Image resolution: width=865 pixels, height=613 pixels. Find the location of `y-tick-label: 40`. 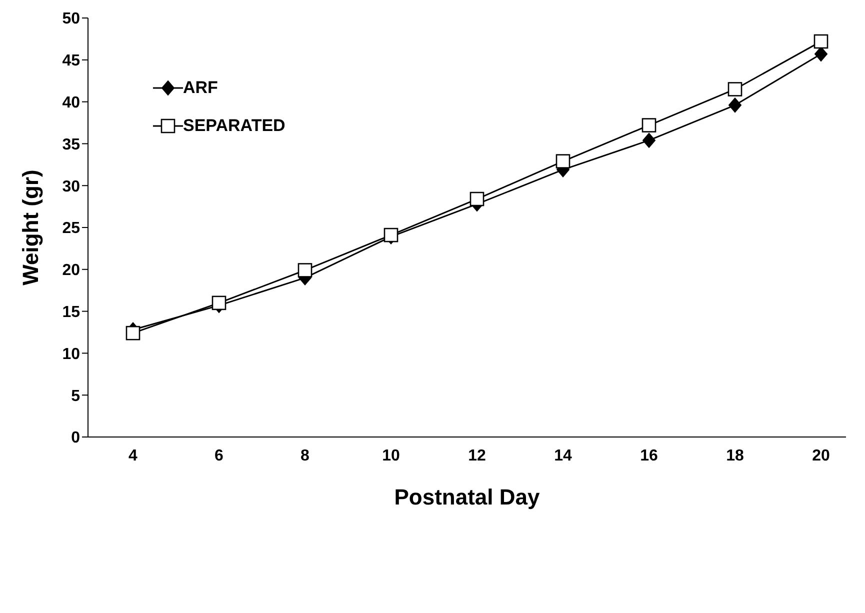

y-tick-label: 40 is located at coordinates (71, 103).